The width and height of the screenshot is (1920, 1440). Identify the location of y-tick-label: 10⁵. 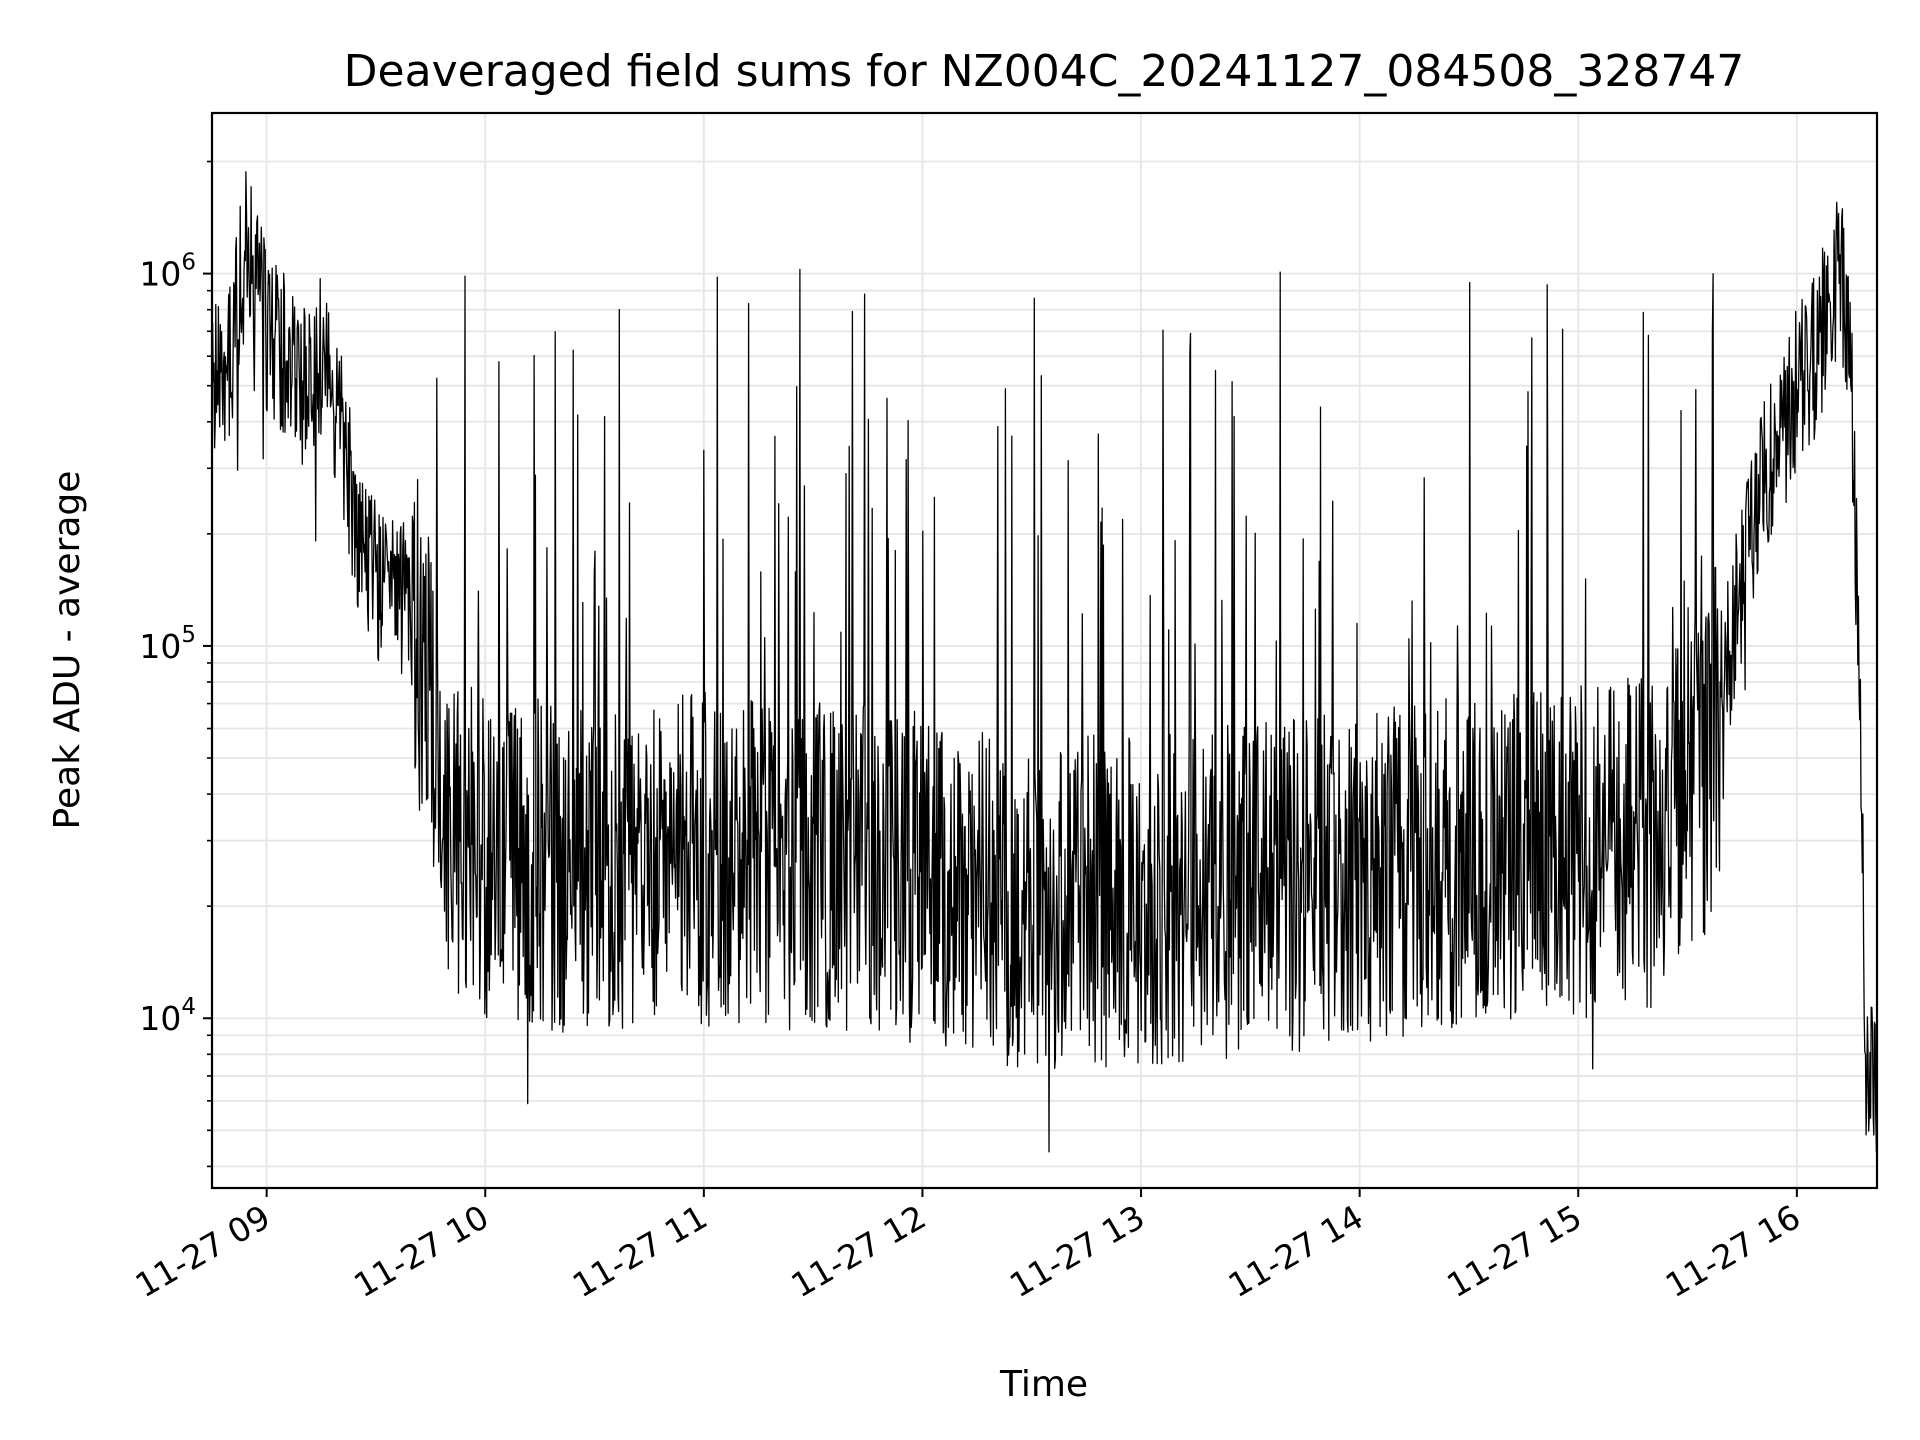
(167, 644).